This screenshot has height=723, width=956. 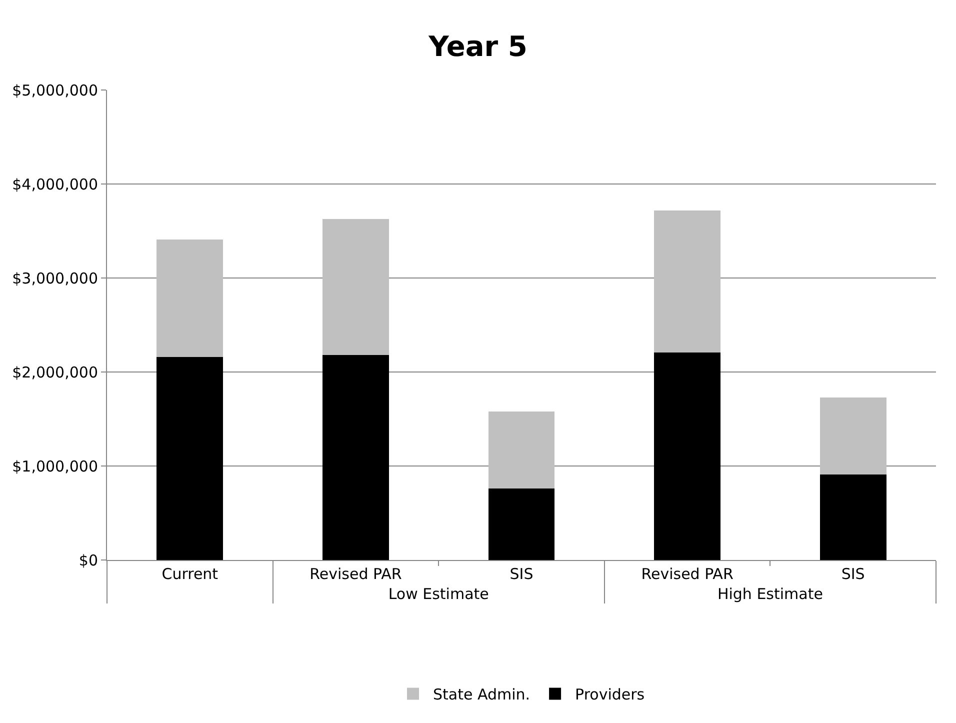 I want to click on legend-label: State Admin., so click(x=481, y=695).